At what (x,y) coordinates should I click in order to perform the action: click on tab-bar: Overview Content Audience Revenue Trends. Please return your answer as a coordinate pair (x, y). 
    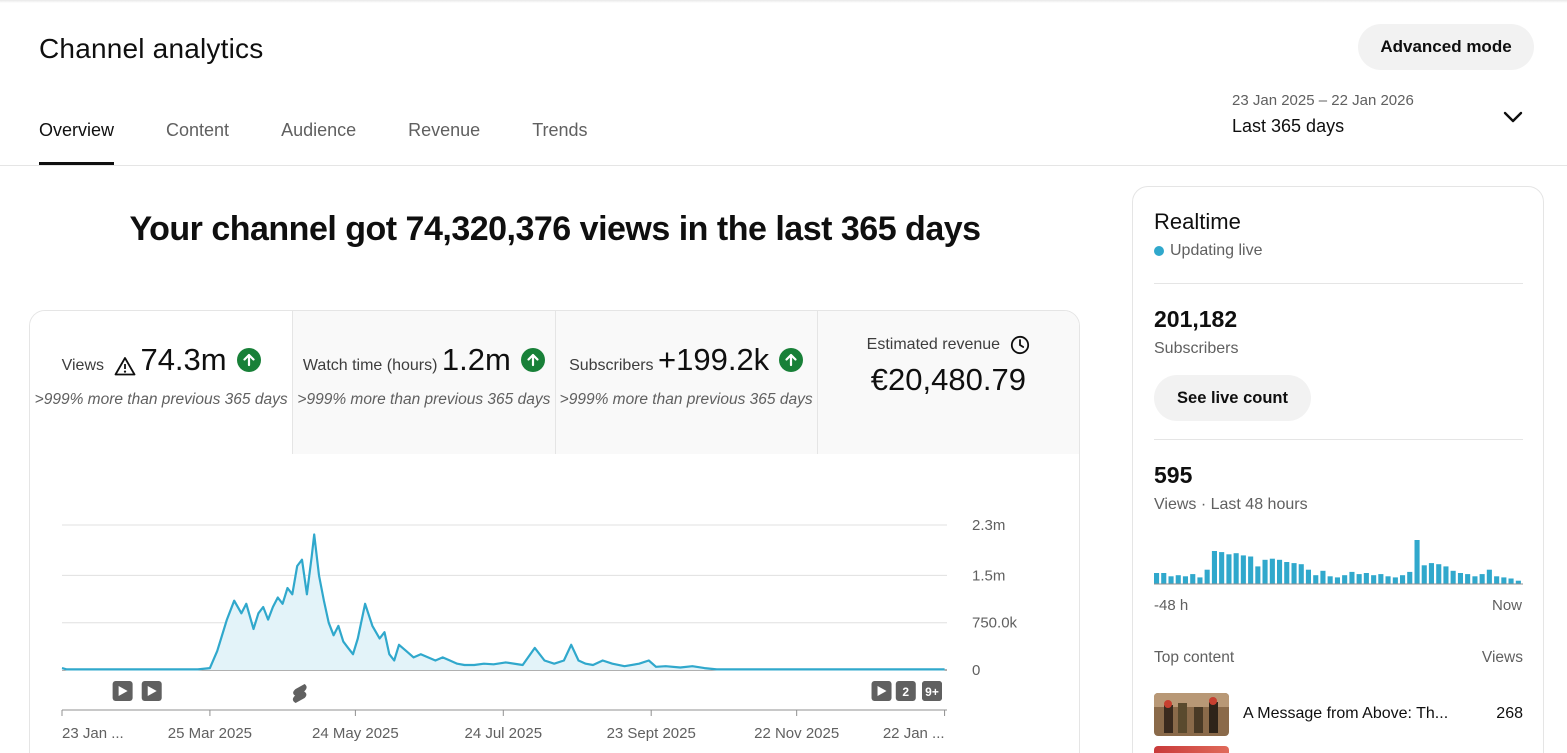
    Looking at the image, I should click on (339, 137).